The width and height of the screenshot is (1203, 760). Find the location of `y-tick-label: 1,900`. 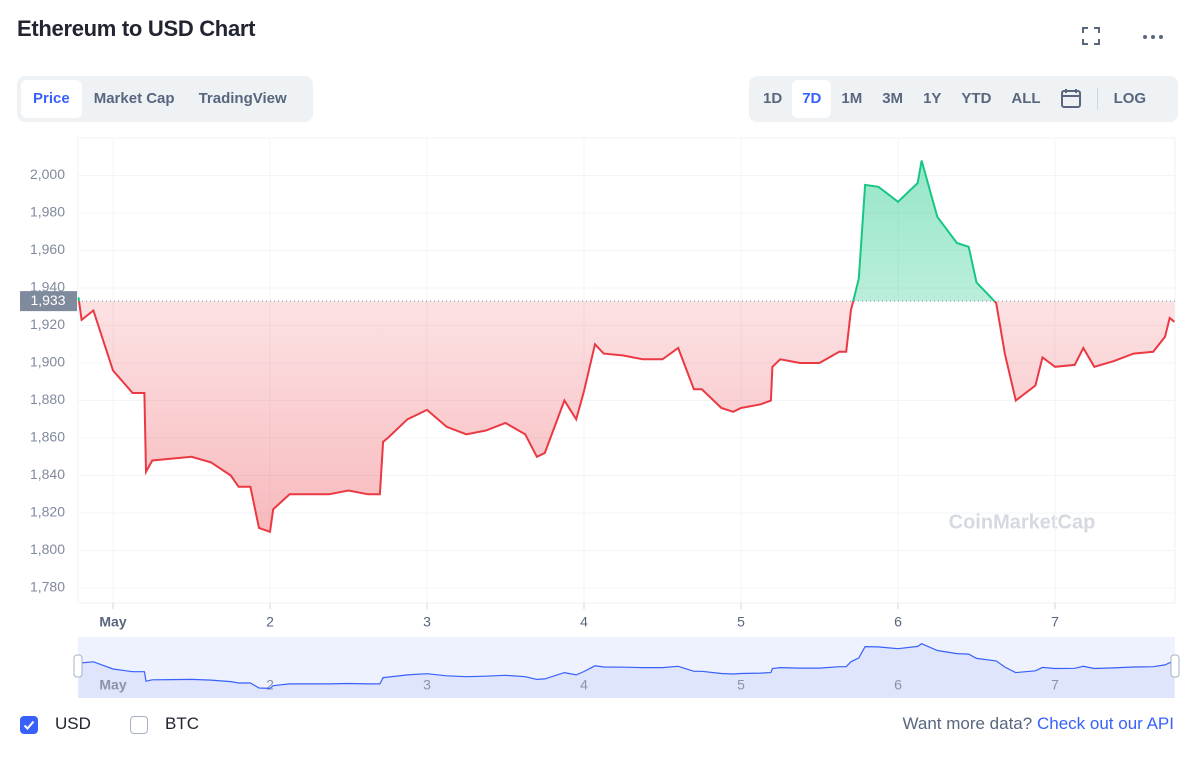

y-tick-label: 1,900 is located at coordinates (47, 362).